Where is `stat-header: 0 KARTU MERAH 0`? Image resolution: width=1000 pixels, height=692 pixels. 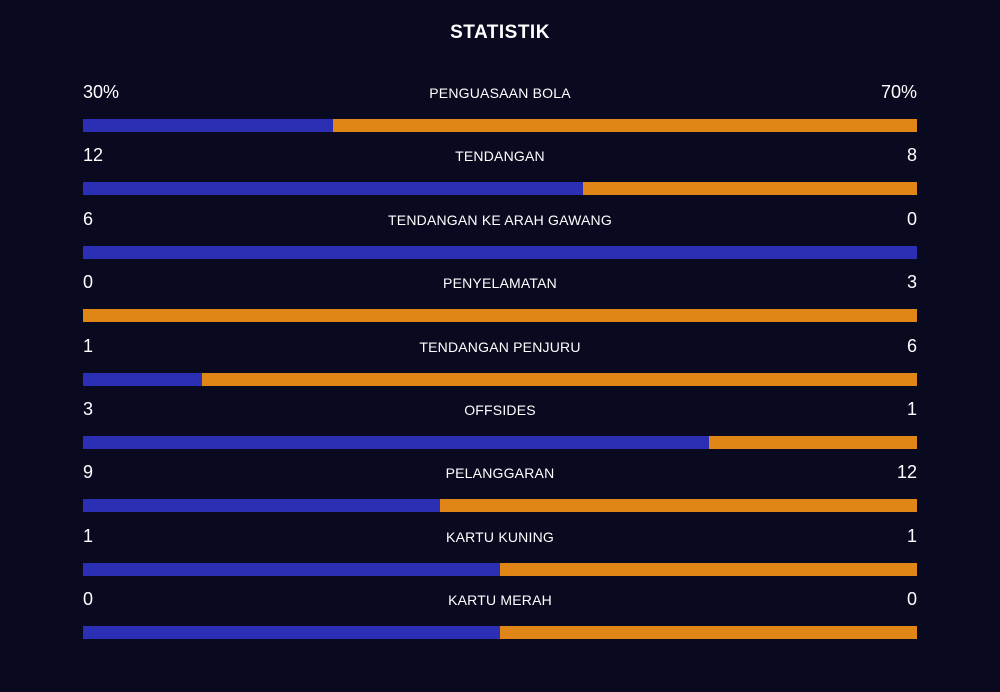
stat-header: 0 KARTU MERAH 0 is located at coordinates (500, 600).